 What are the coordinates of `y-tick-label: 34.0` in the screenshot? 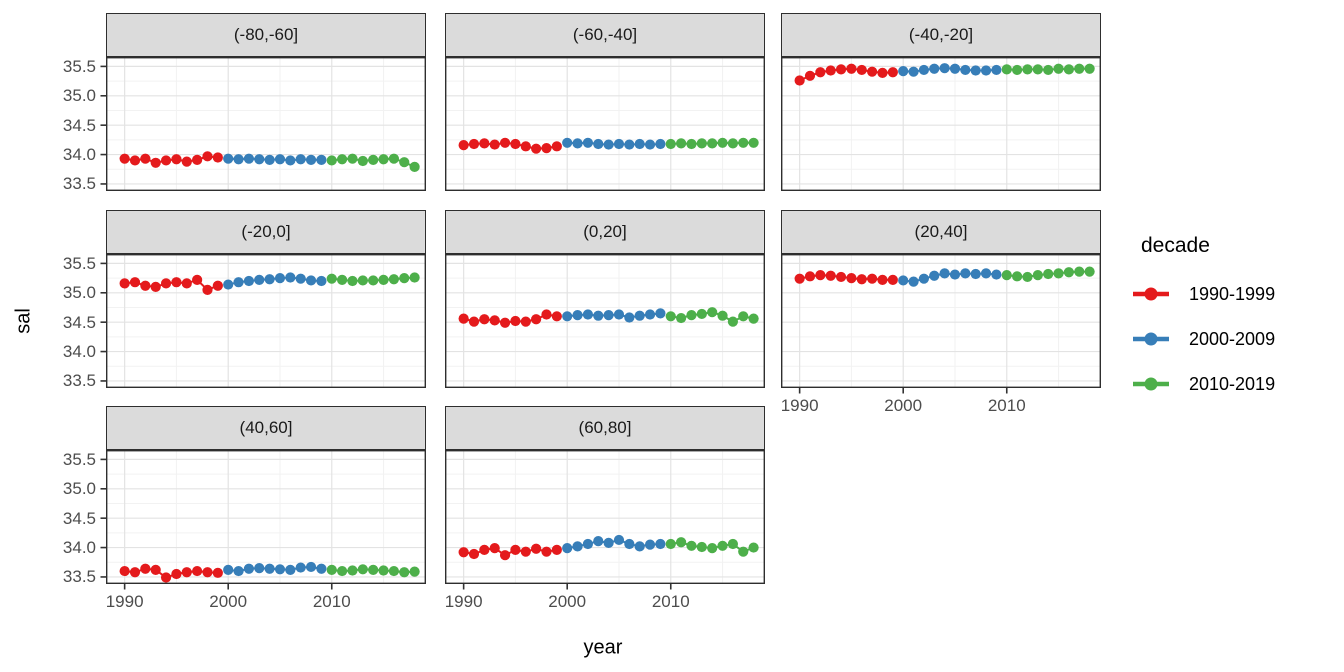 It's located at (79, 352).